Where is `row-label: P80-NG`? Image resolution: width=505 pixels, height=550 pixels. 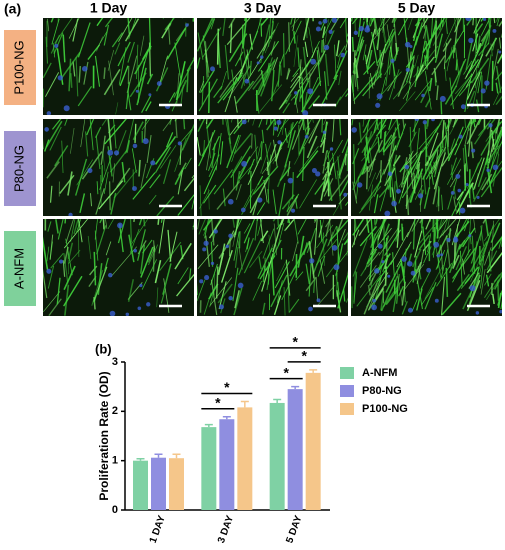 row-label: P80-NG is located at coordinates (18, 168).